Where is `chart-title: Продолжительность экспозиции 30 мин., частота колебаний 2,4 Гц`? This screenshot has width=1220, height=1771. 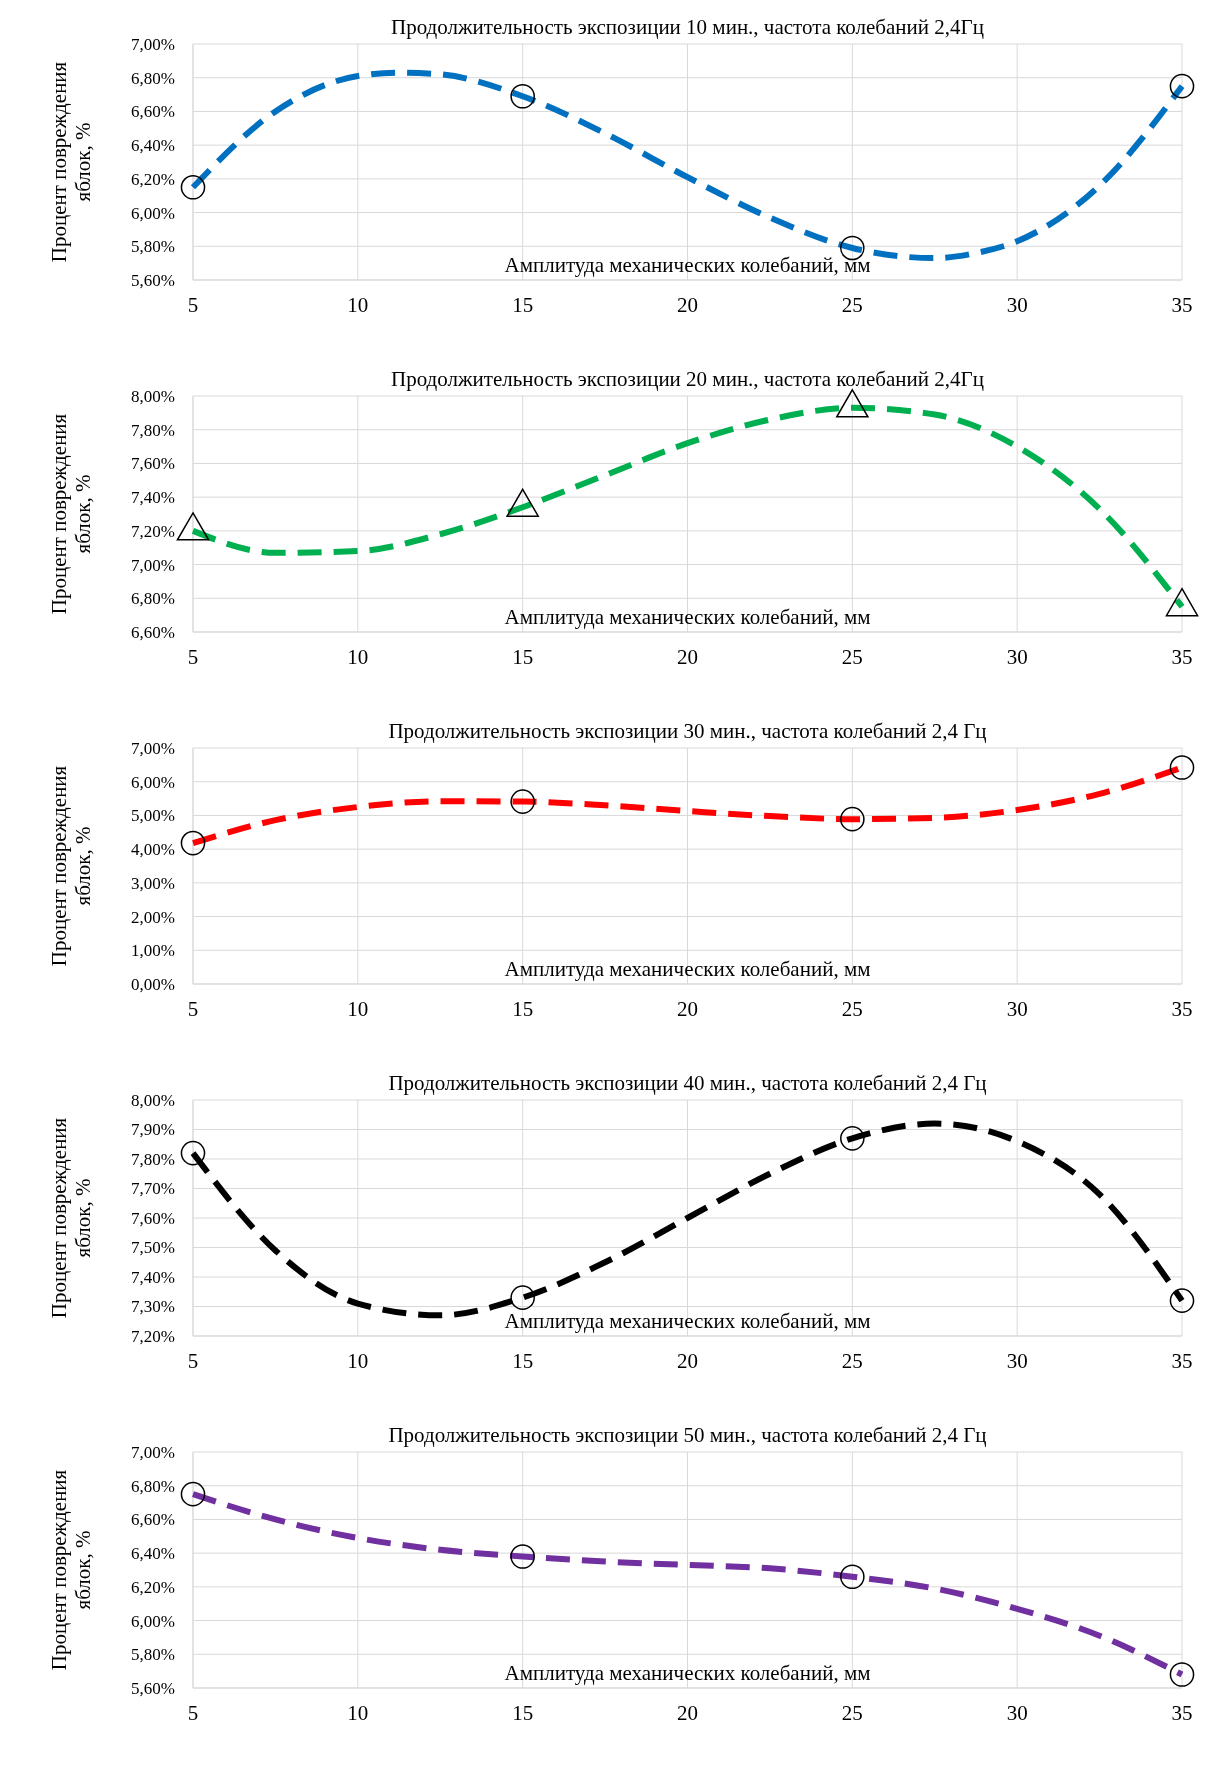 chart-title: Продолжительность экспозиции 30 мин., частота колебаний 2,4 Гц is located at coordinates (687, 731).